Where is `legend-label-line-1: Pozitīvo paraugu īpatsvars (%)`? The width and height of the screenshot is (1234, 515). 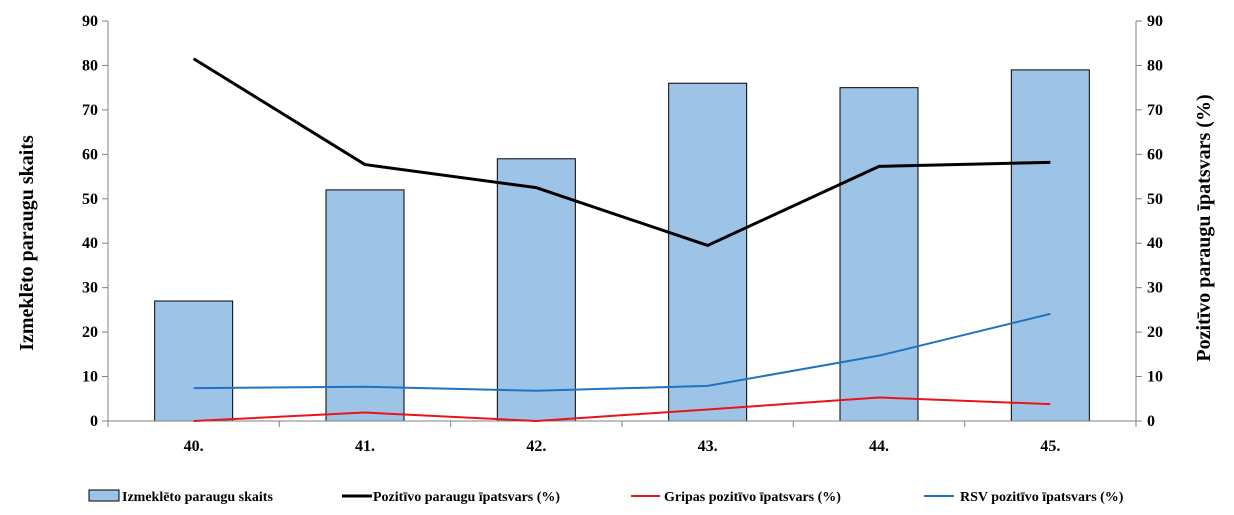 legend-label-line-1: Pozitīvo paraugu īpatsvars (%) is located at coordinates (466, 497).